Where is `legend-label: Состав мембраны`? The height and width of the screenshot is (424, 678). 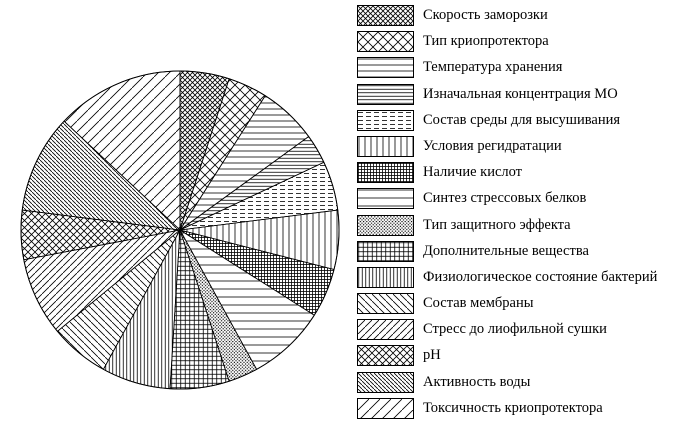 legend-label: Состав мембраны is located at coordinates (478, 303).